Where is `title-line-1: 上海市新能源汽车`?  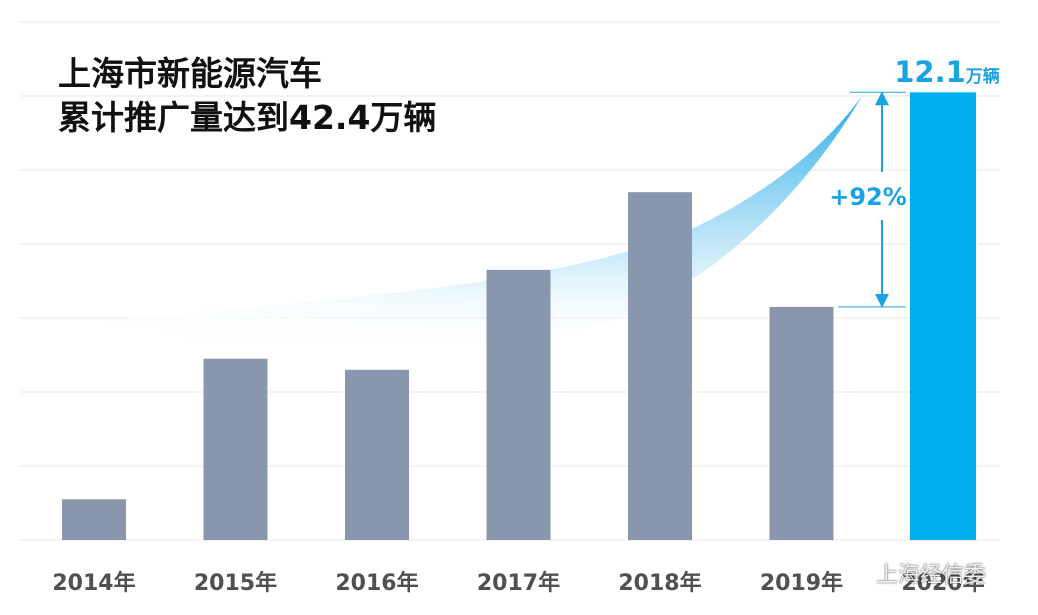
title-line-1: 上海市新能源汽车 is located at coordinates (190, 73).